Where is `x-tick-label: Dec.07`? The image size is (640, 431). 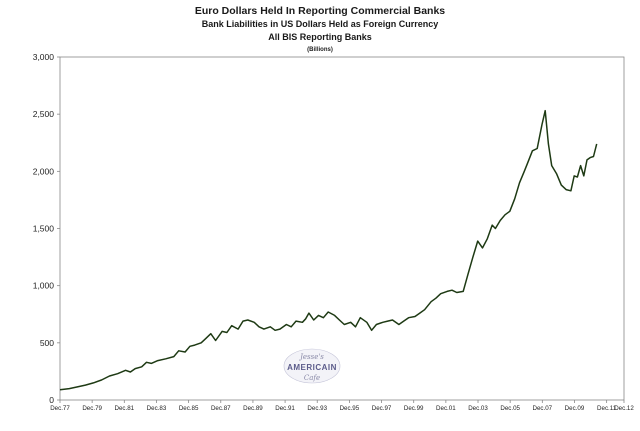 x-tick-label: Dec.07 is located at coordinates (543, 408).